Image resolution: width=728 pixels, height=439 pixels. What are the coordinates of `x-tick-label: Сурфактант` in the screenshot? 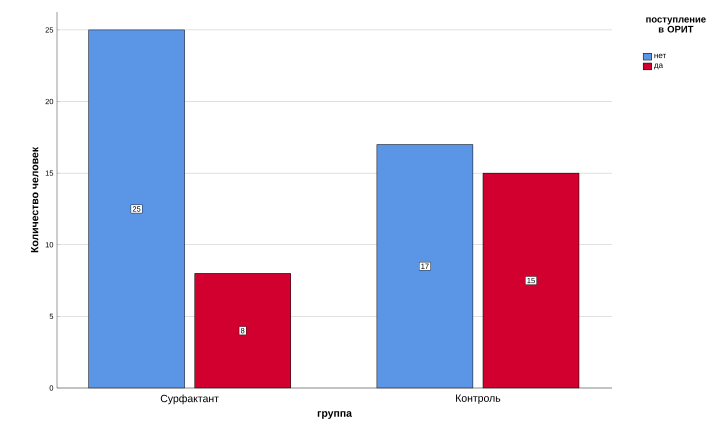 It's located at (189, 399).